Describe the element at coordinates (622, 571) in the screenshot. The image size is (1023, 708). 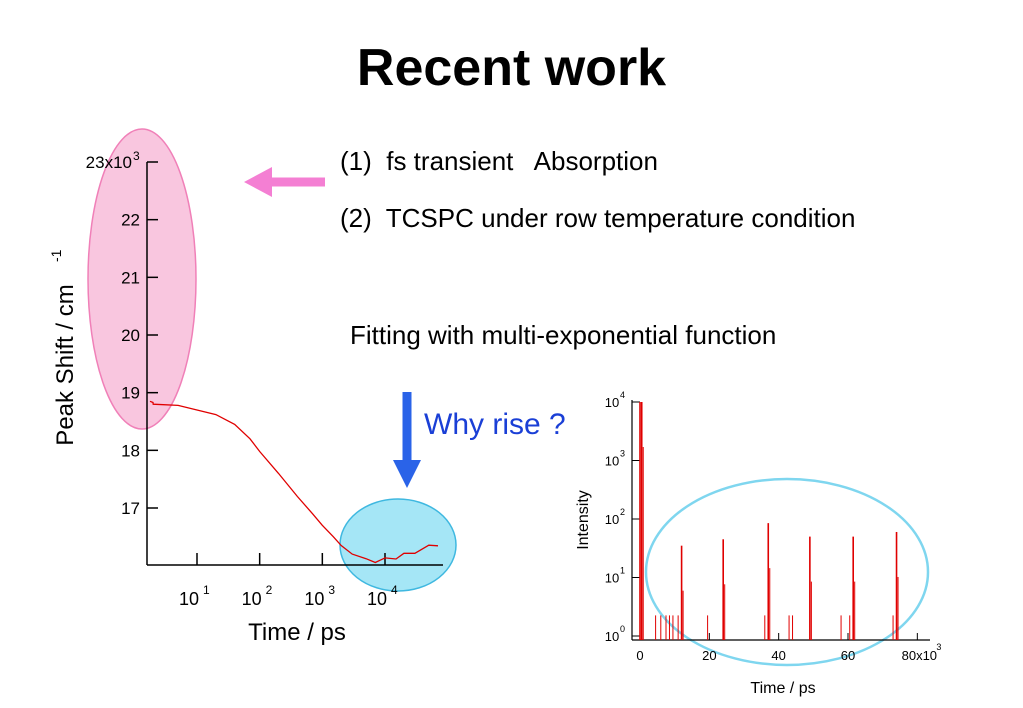
I see `y-tick-label-superscript: 1` at that location.